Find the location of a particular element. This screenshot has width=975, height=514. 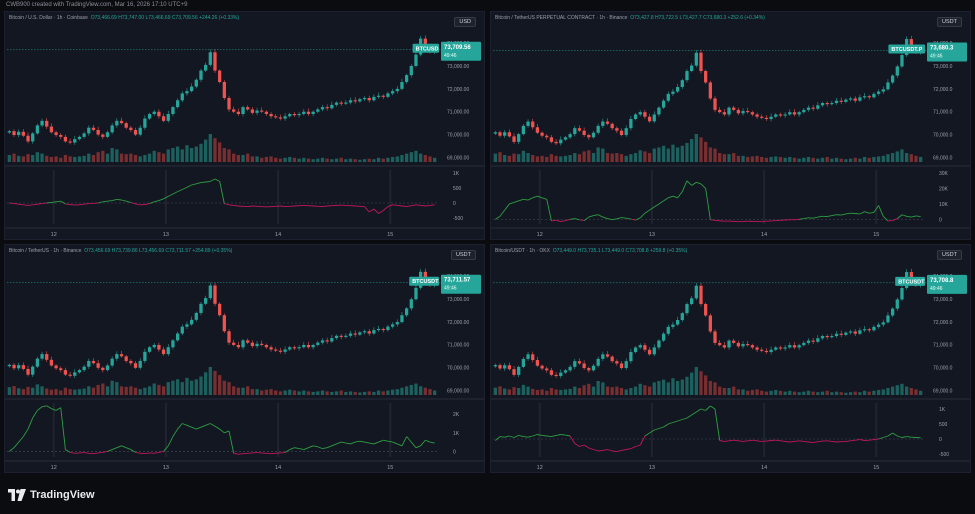

currency-badge: USD is located at coordinates (465, 22).